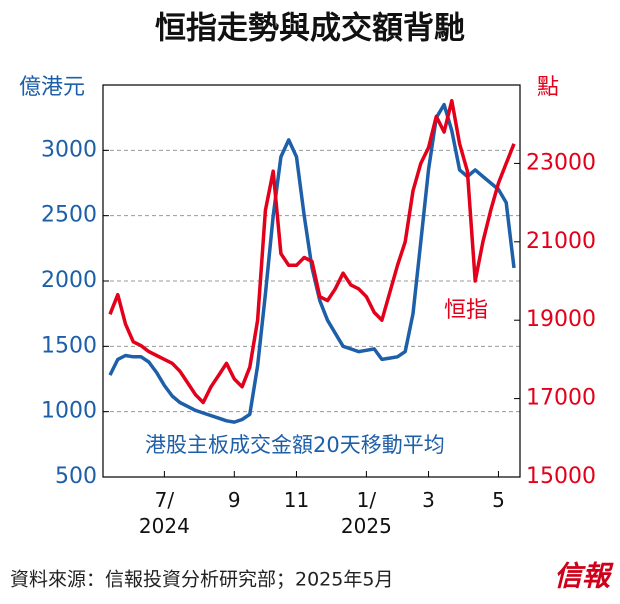 The height and width of the screenshot is (604, 620). I want to click on logo: 信報, so click(584, 576).